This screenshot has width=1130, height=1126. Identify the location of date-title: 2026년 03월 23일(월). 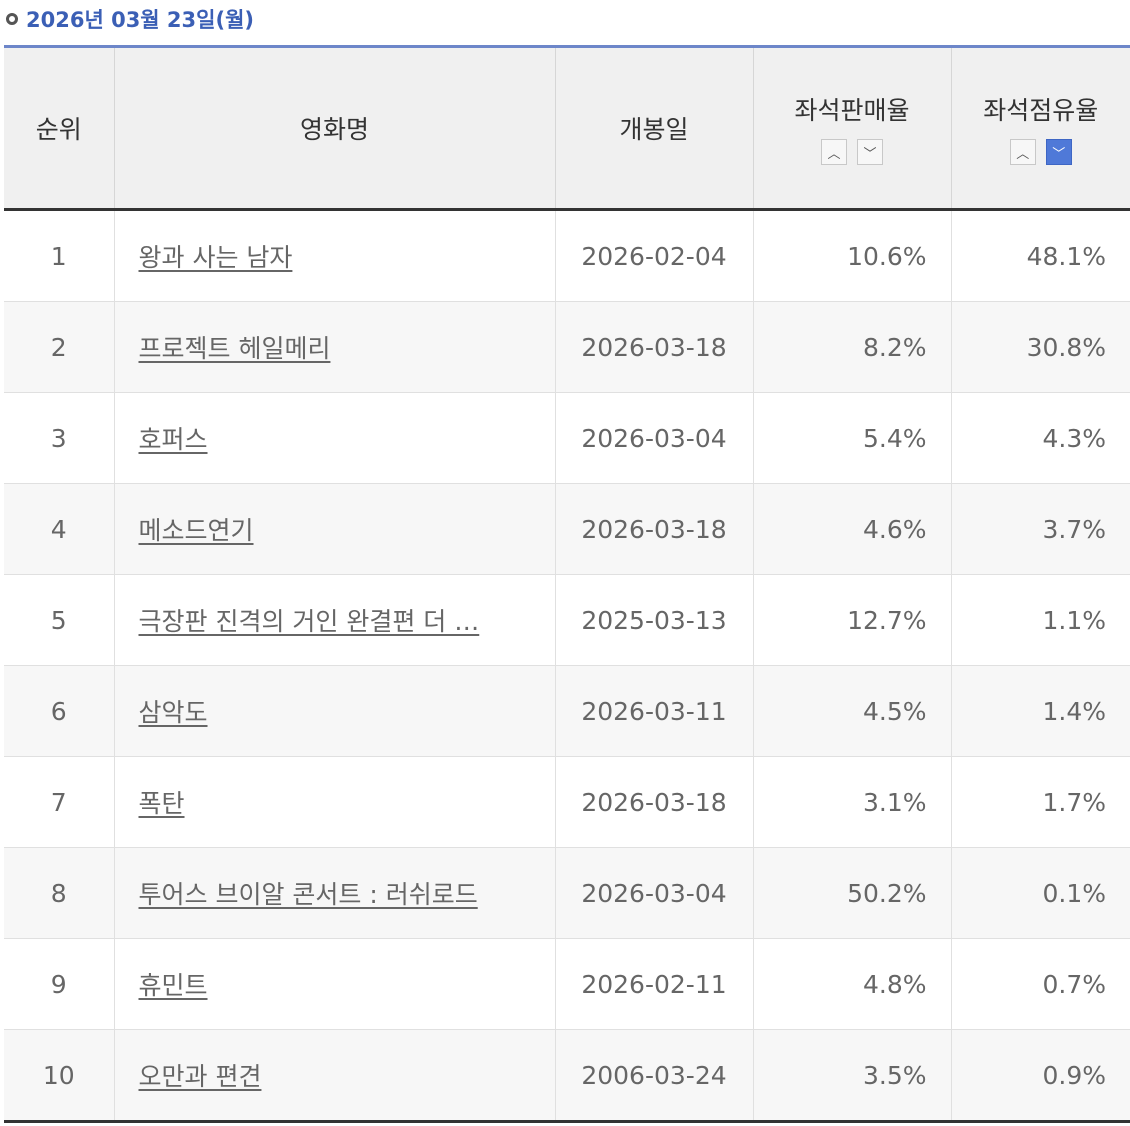
(140, 20).